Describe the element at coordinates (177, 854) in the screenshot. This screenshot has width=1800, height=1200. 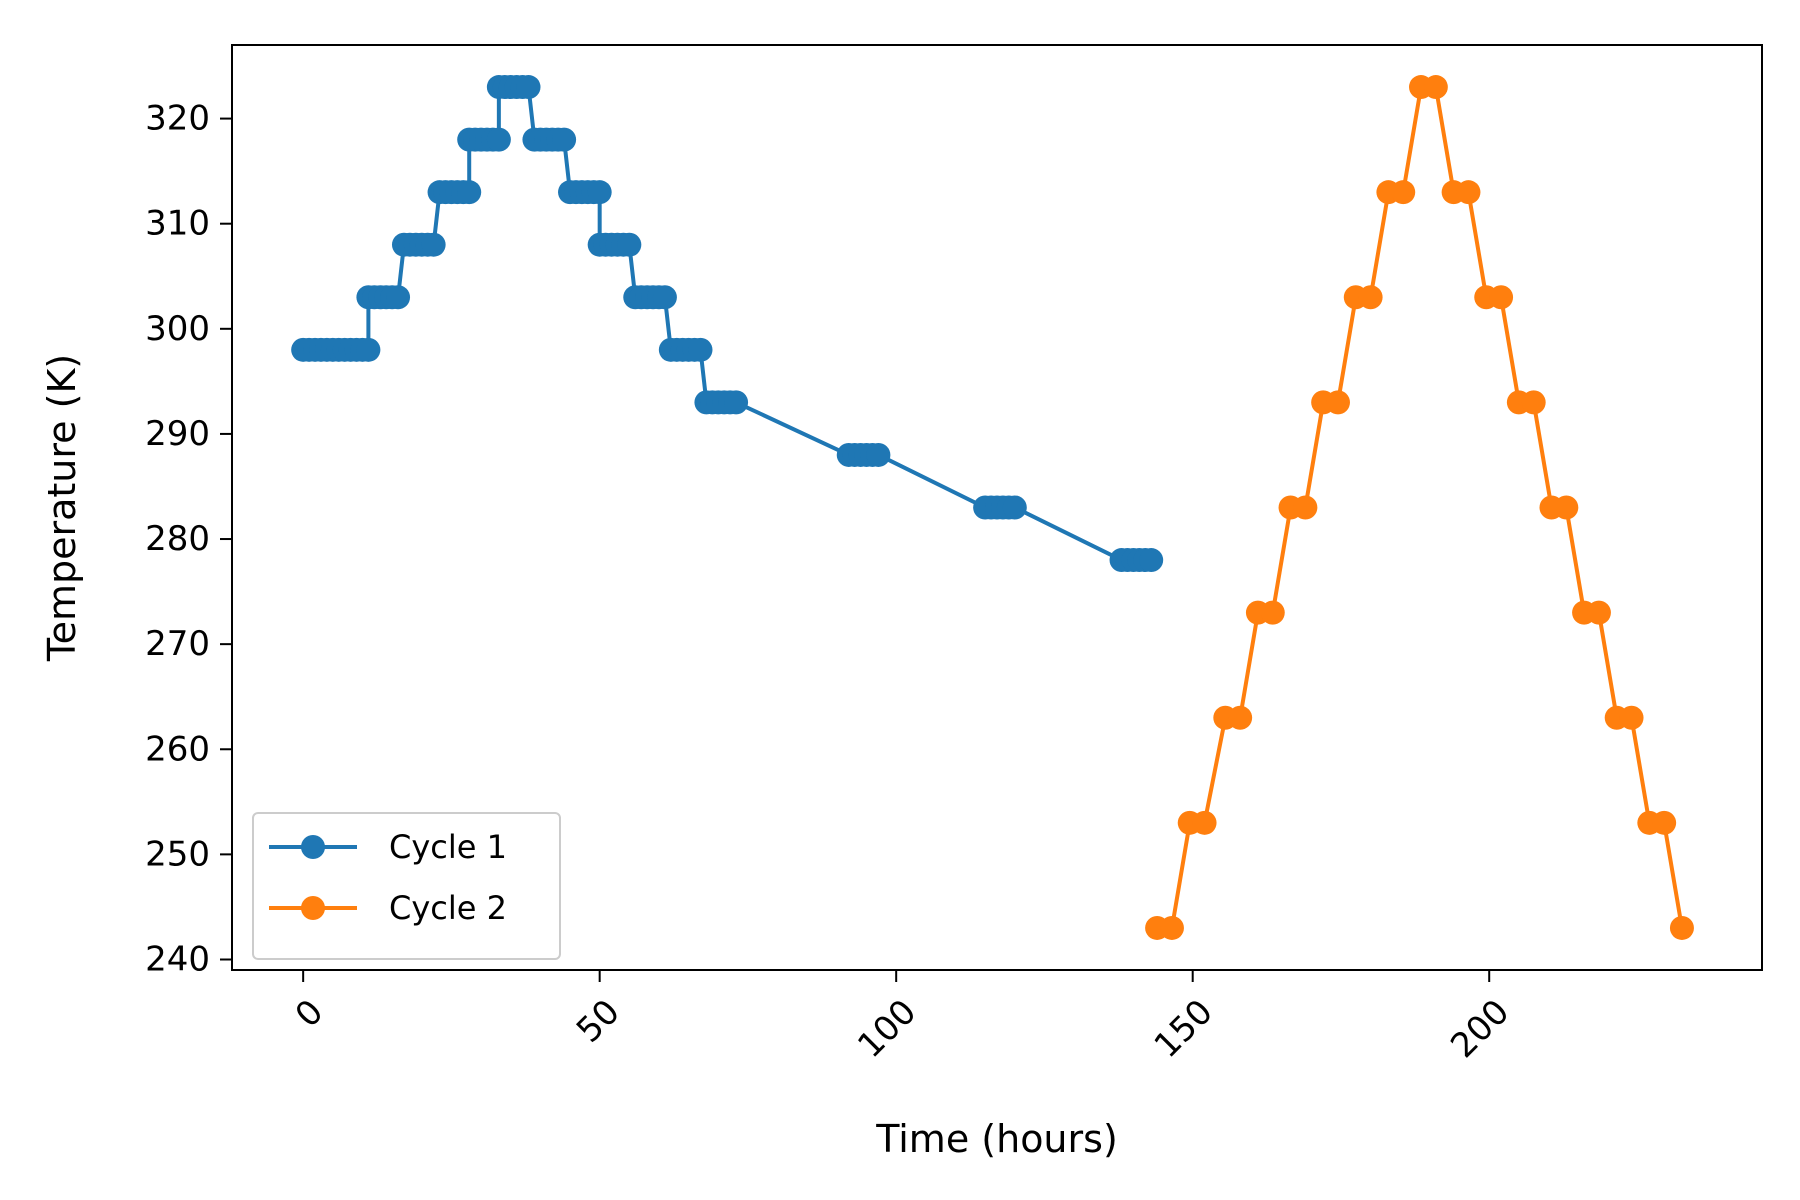
I see `y-tick-label: 250` at that location.